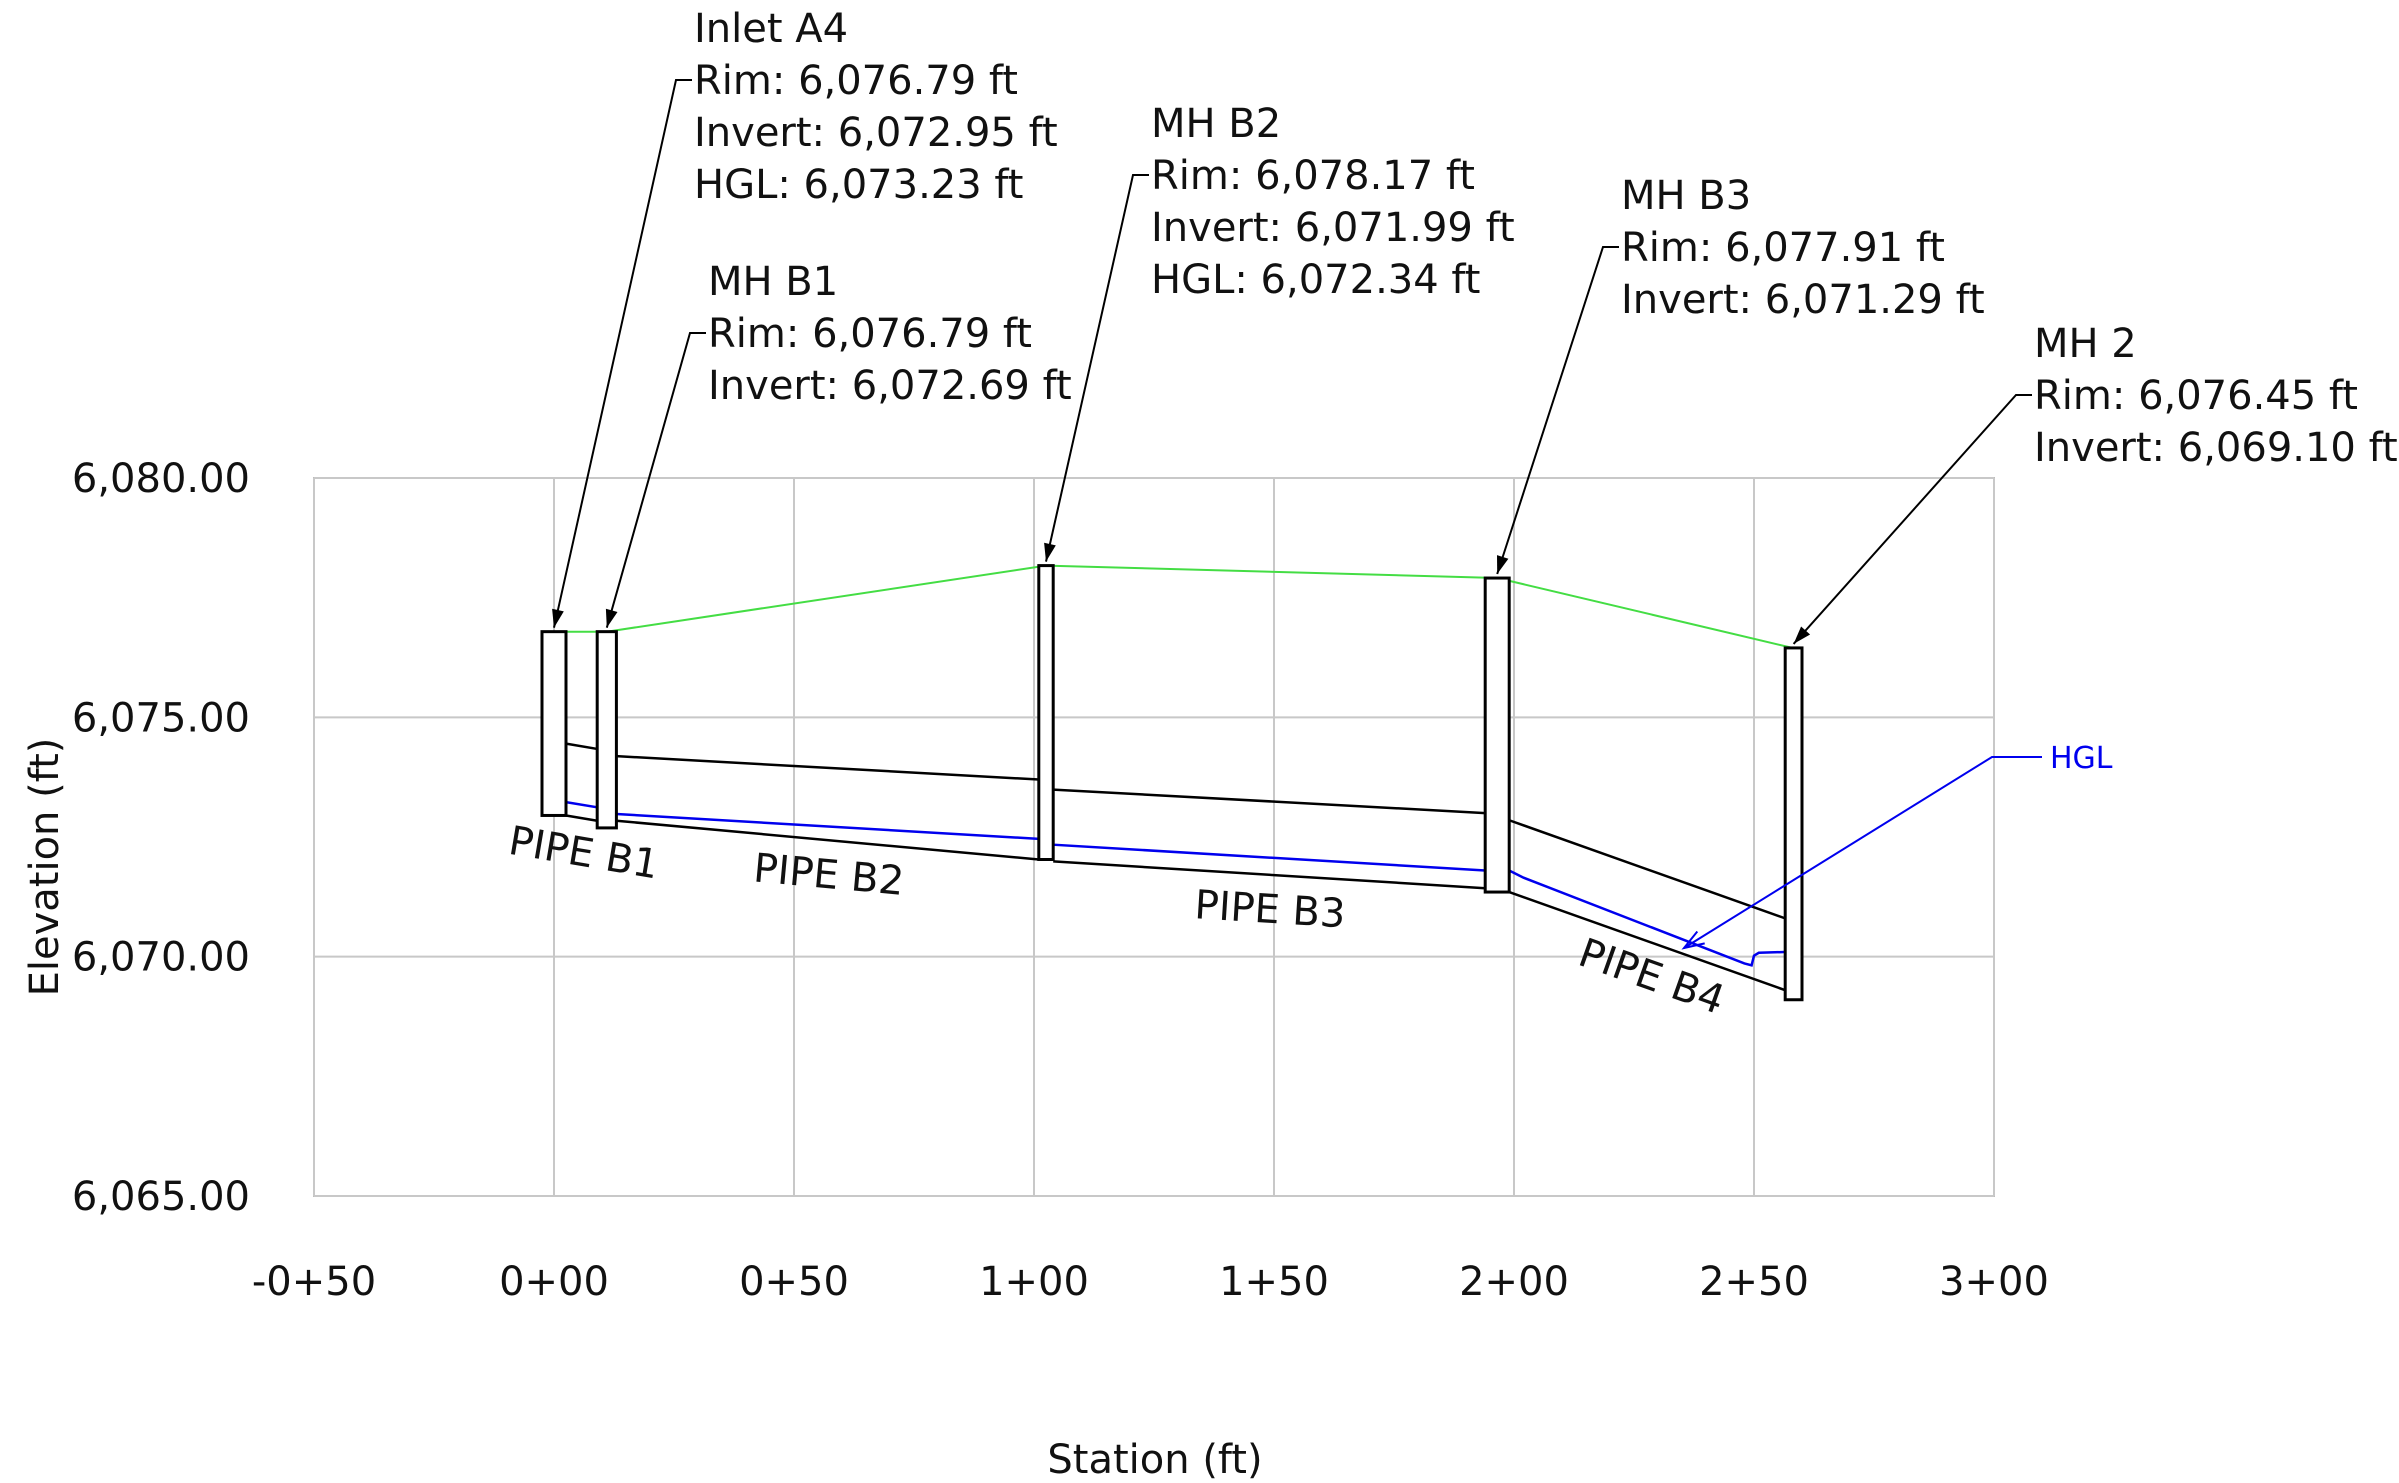 The image size is (2399, 1483). I want to click on callout-mh-b2-line: HGL: 6,072.34 ft, so click(1315, 280).